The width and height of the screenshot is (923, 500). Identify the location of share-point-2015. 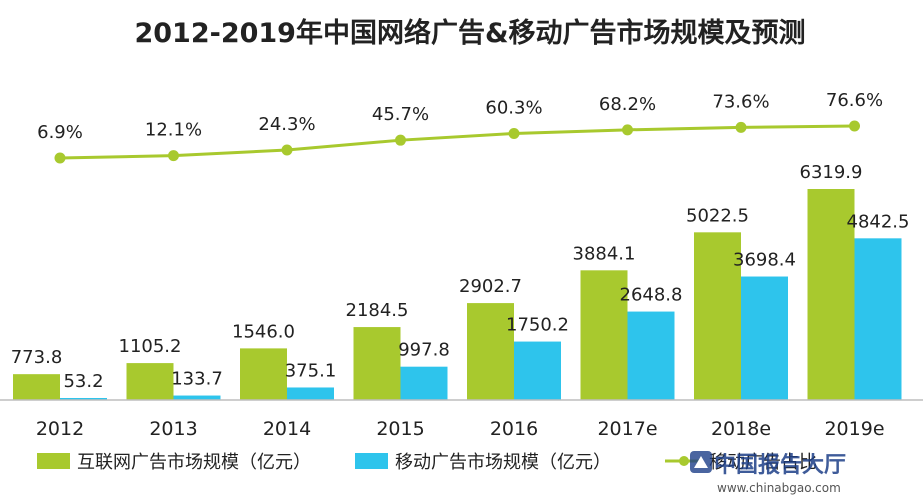
(400, 140).